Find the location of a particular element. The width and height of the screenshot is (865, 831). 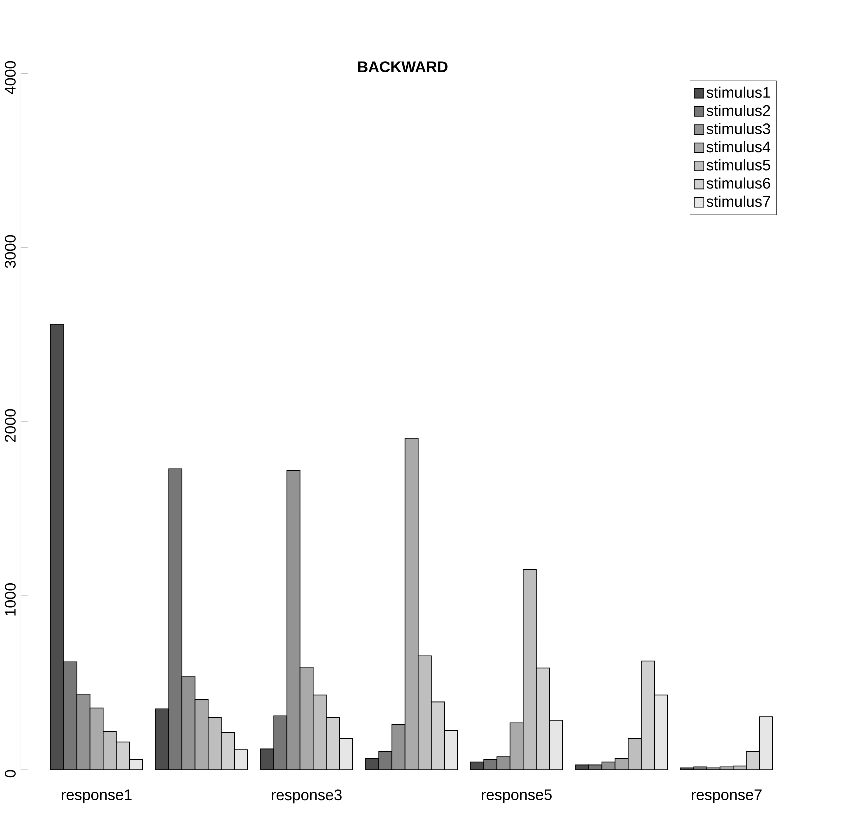

legend-label: stimulus3 is located at coordinates (738, 129).